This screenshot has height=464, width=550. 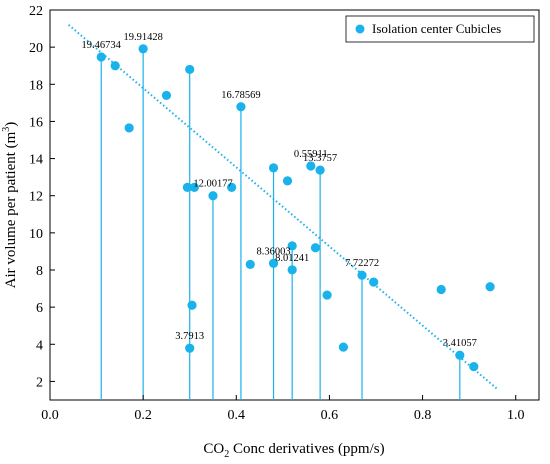 I want to click on data-label: 13.3757, so click(x=320, y=158).